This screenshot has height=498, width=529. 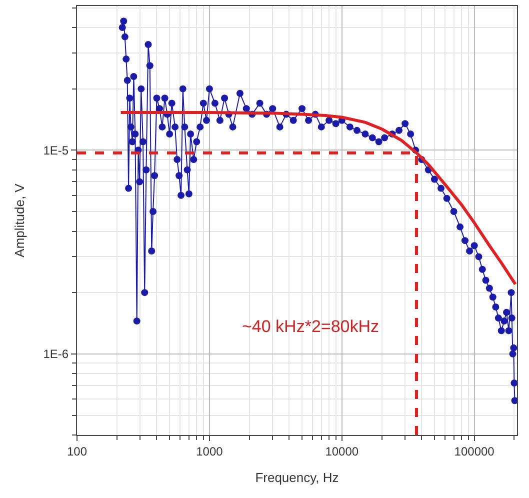 I want to click on x-tick-label: 100000, so click(x=474, y=451).